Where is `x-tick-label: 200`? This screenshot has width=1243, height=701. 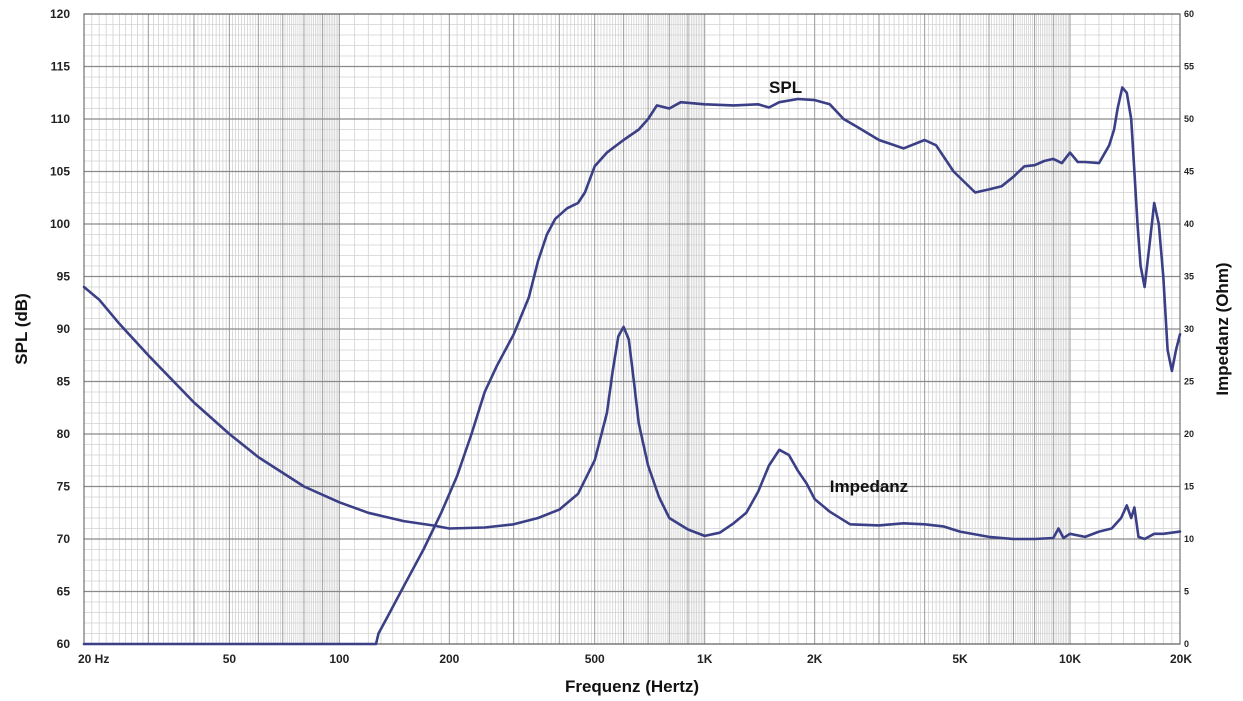 x-tick-label: 200 is located at coordinates (449, 659).